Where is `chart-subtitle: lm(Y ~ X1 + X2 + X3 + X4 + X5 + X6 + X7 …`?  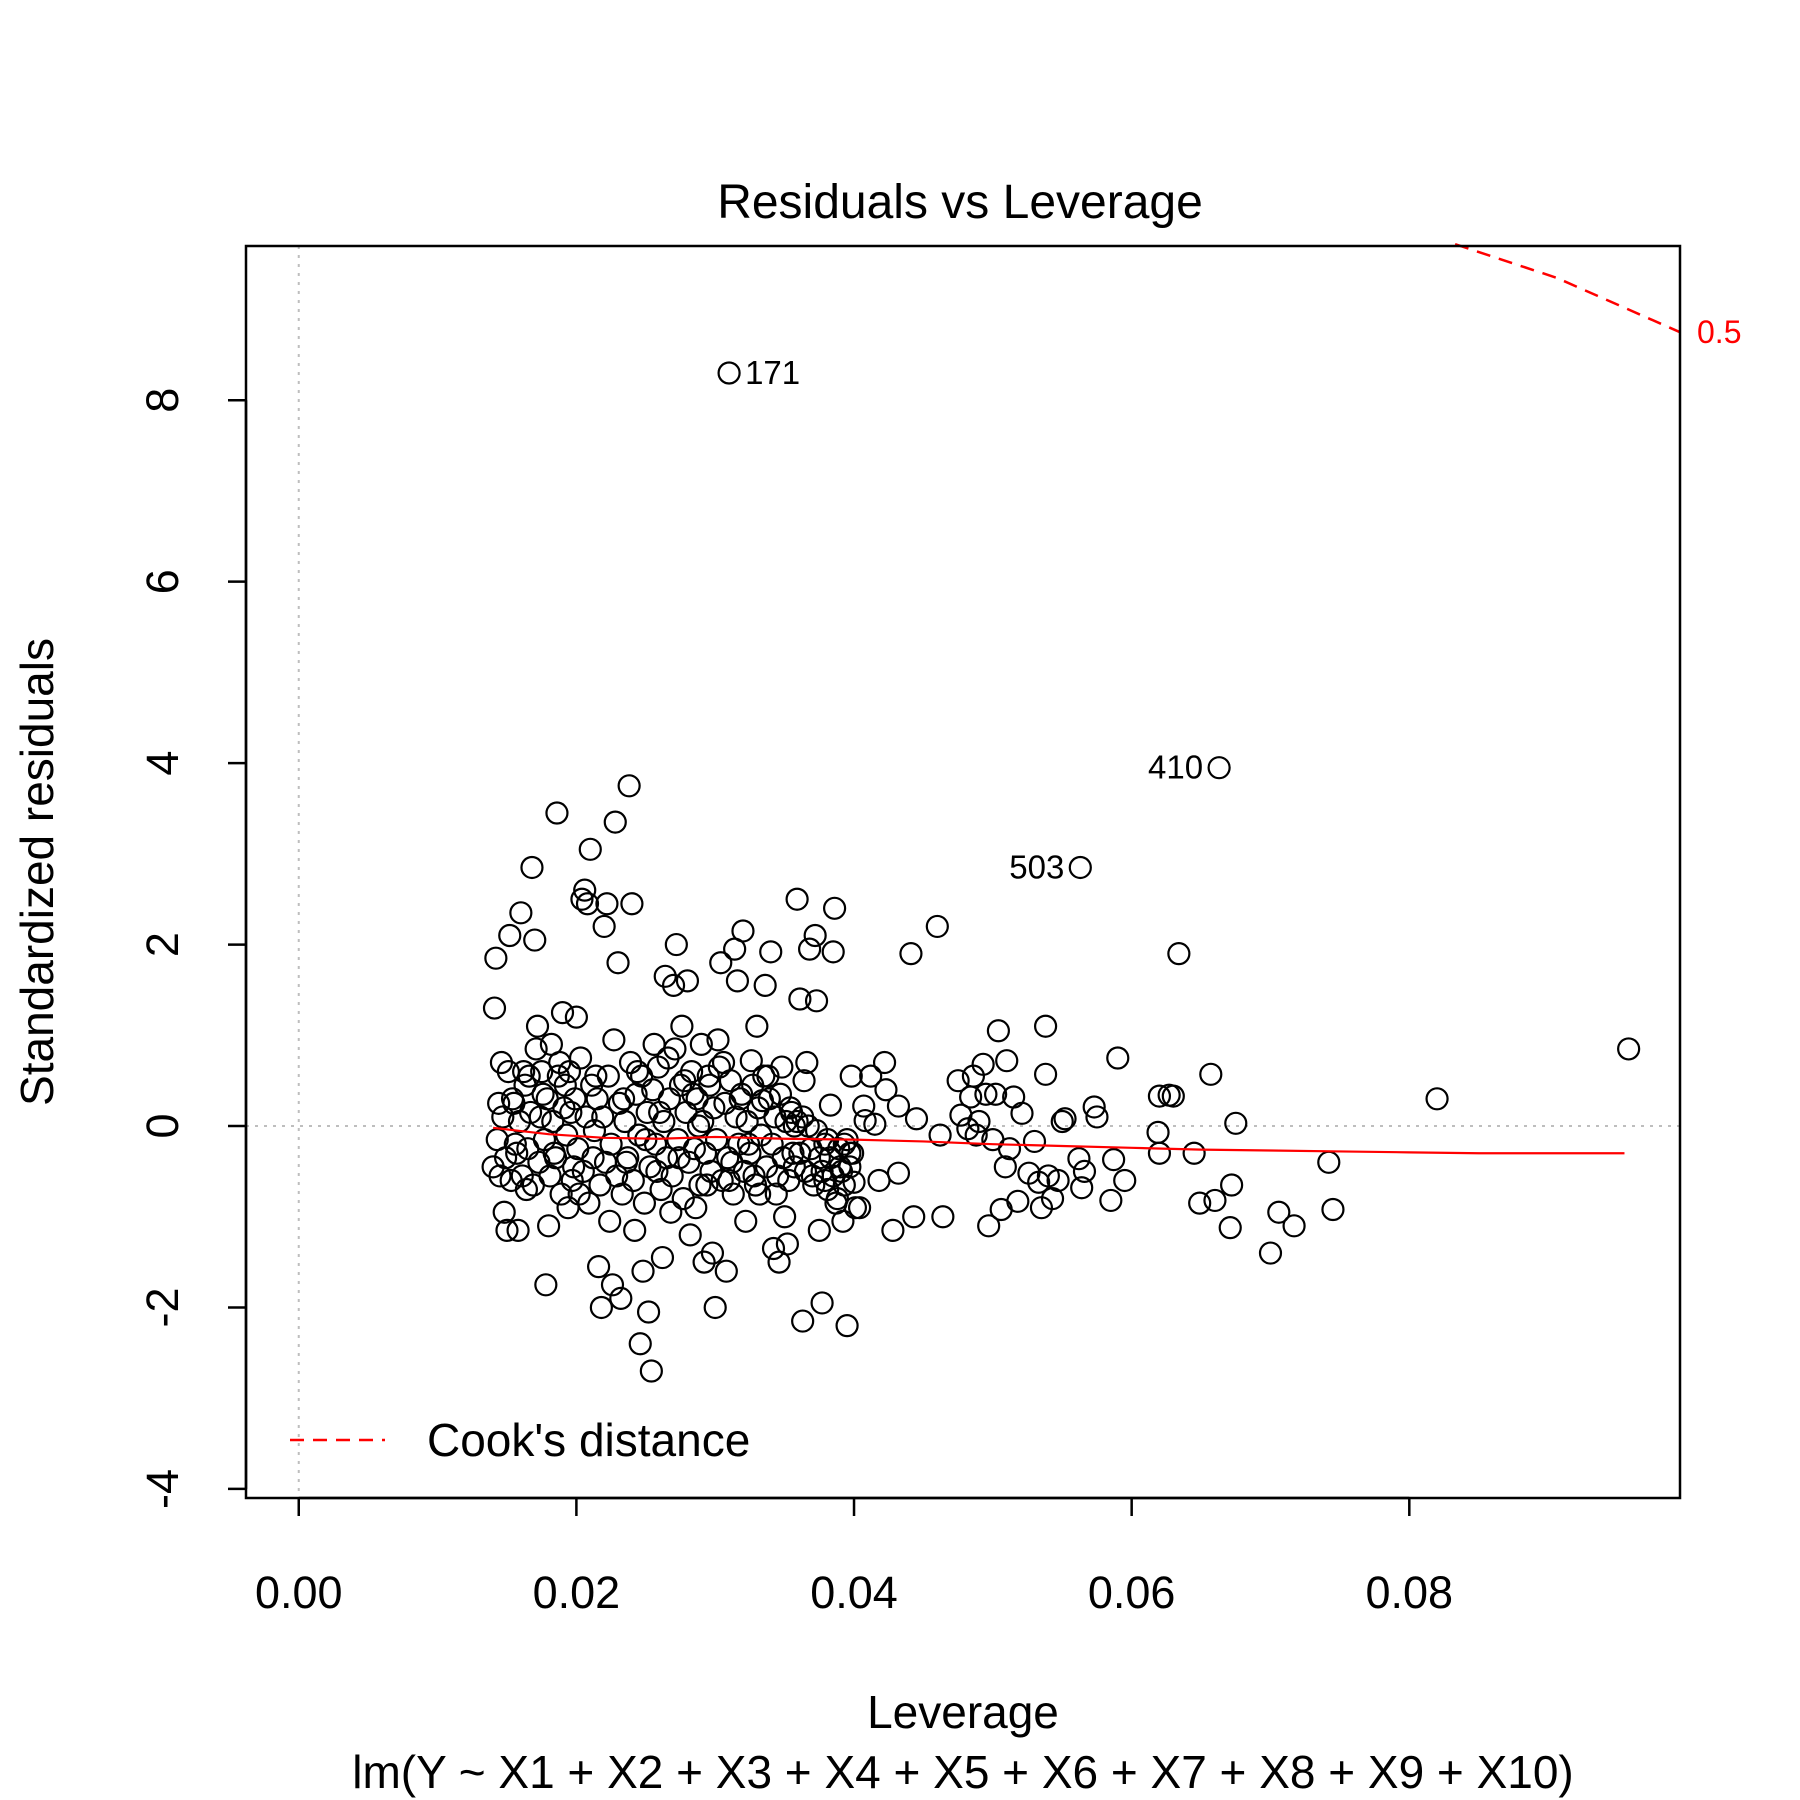
chart-subtitle: lm(Y ~ X1 + X2 + X3 + X4 + X5 + X6 + X7 … is located at coordinates (963, 1772).